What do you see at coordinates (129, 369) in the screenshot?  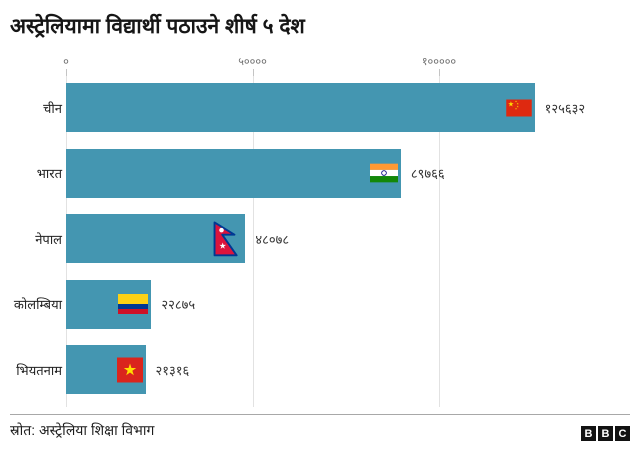 I see `flag-vietnam-icon` at bounding box center [129, 369].